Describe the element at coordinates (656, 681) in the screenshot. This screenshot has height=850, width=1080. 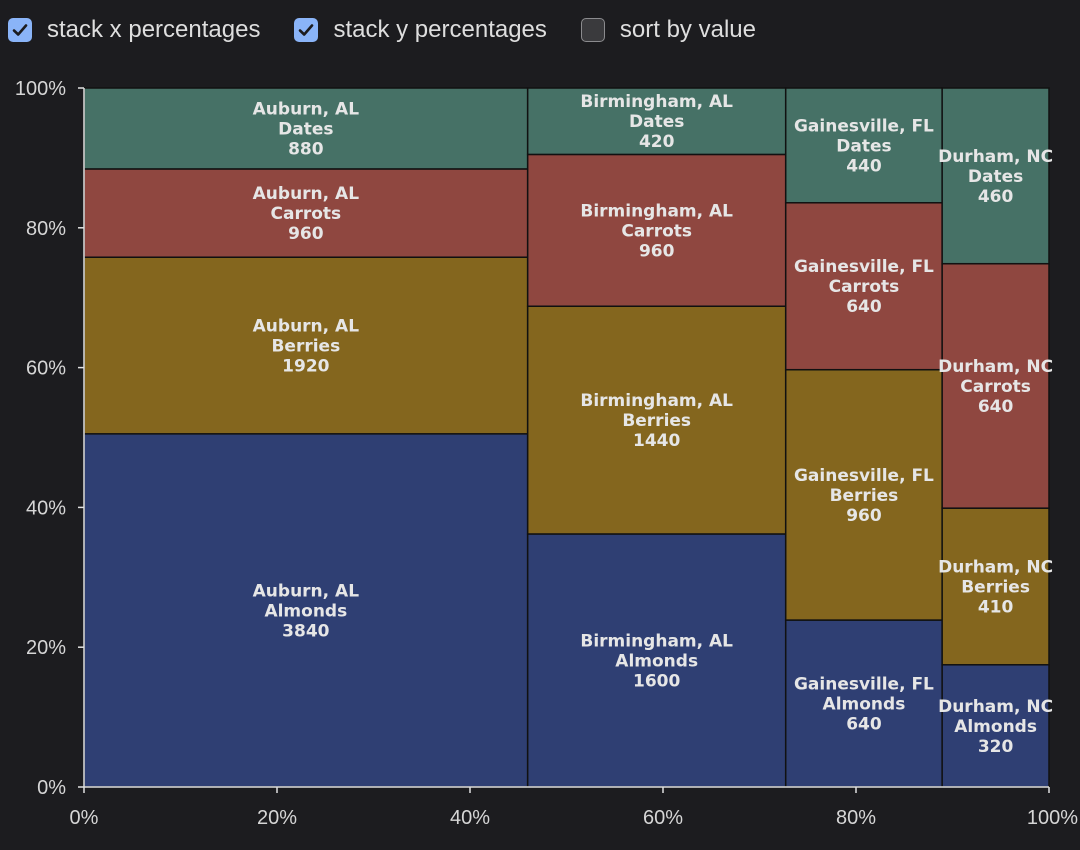
I see `cell-birmingham-al-almonds-label-value: 1600` at that location.